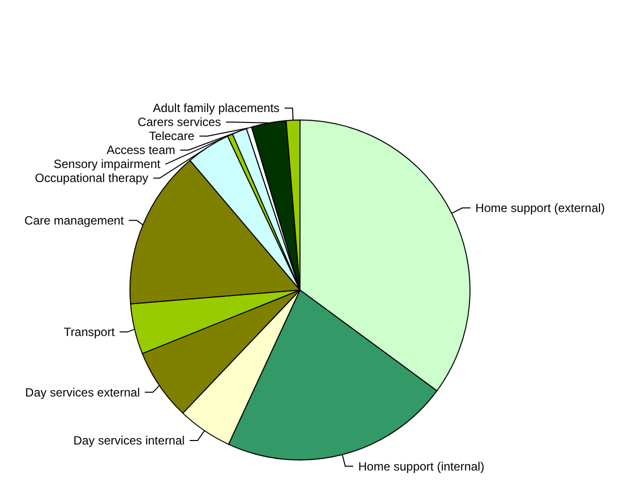 Image resolution: width=633 pixels, height=493 pixels. What do you see at coordinates (82, 392) in the screenshot?
I see `slice-label: Day services external` at bounding box center [82, 392].